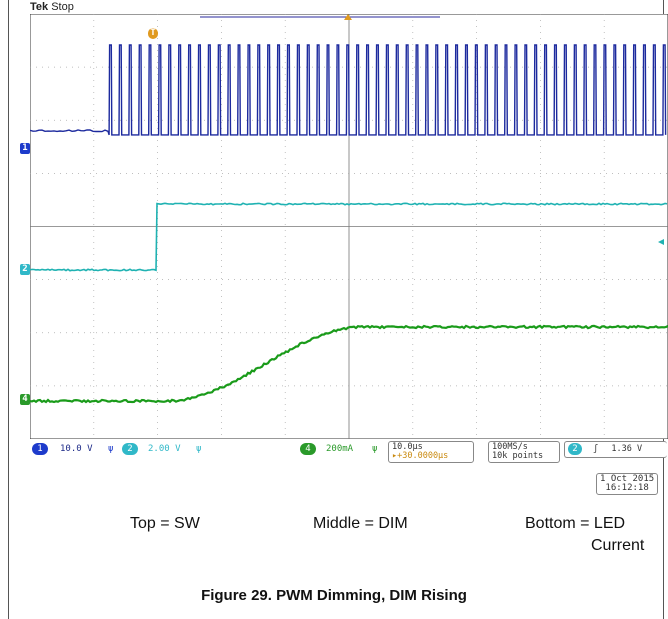 The height and width of the screenshot is (619, 668). Describe the element at coordinates (25, 399) in the screenshot. I see `ch4-ground-marker: 4` at that location.